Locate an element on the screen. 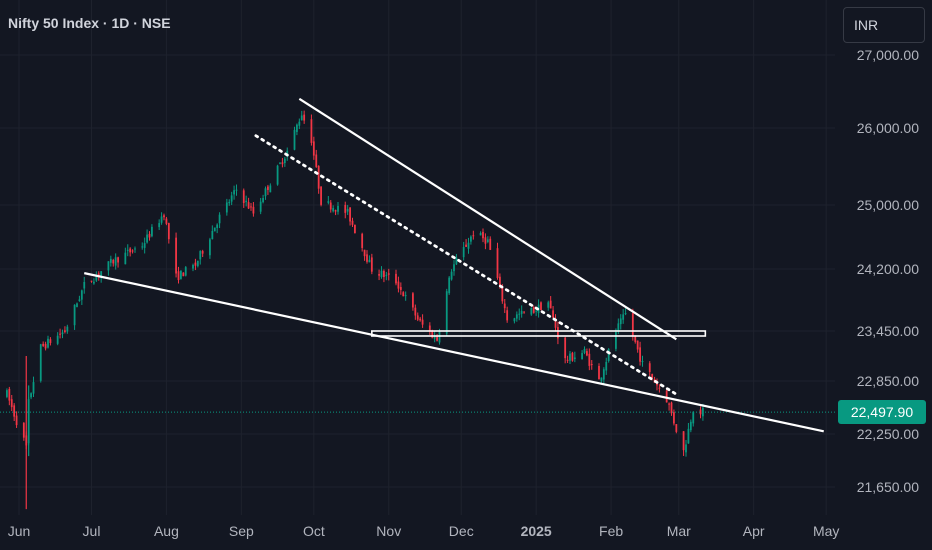 Image resolution: width=932 pixels, height=550 pixels. price-tick-label: 22,850.00 is located at coordinates (888, 381).